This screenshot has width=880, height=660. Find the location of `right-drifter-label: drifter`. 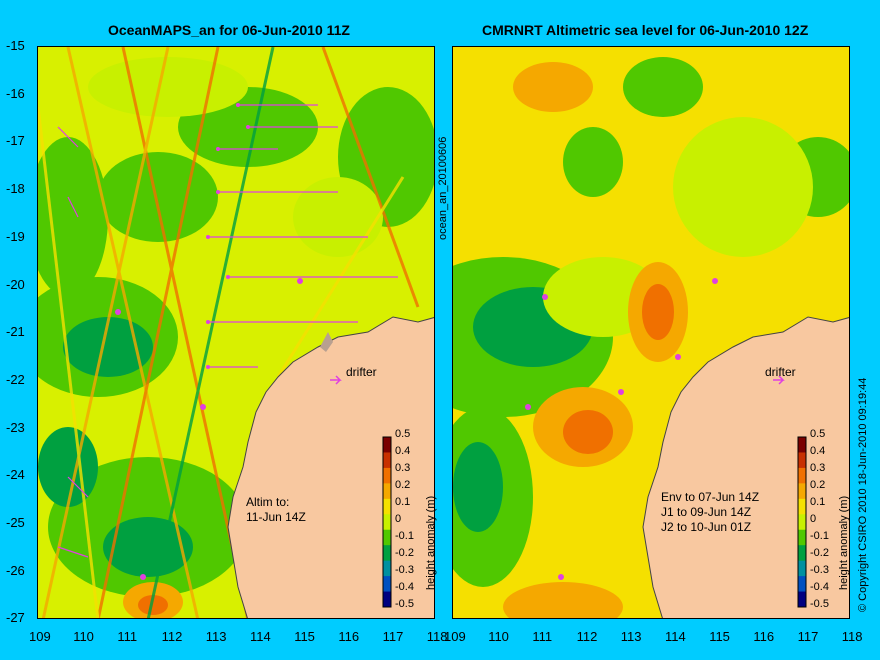

right-drifter-label: drifter is located at coordinates (780, 372).